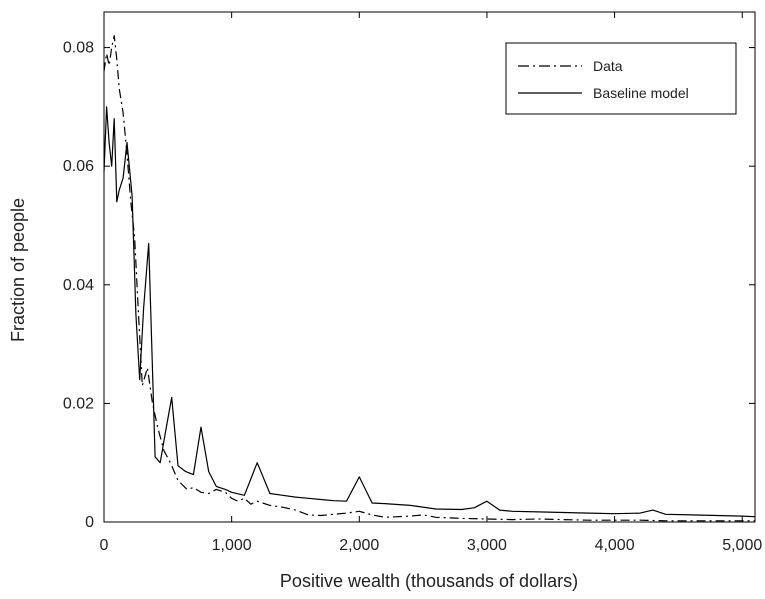 This screenshot has width=765, height=599. I want to click on x-tick-label: 2,000, so click(359, 545).